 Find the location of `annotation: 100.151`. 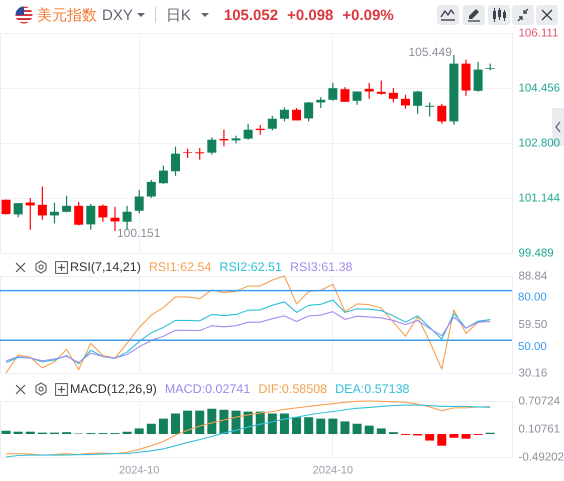

annotation: 100.151 is located at coordinates (138, 233).